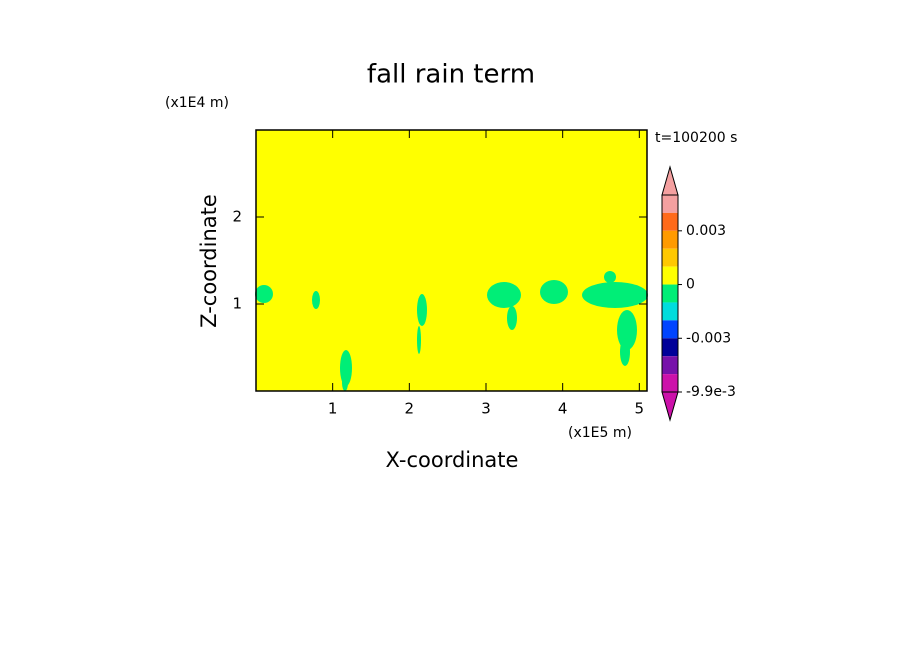 This screenshot has width=904, height=654. I want to click on colorbar-tick-label: 0, so click(690, 285).